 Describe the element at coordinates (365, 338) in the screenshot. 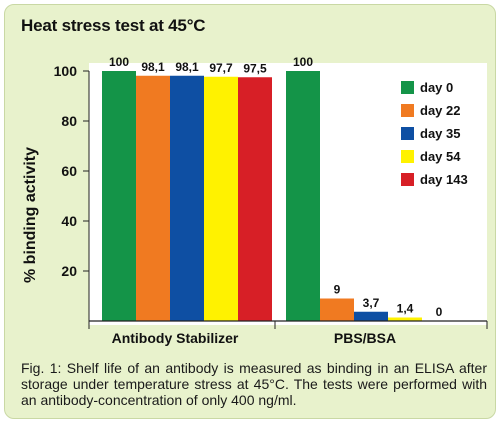

I see `x-category-label: PBS/BSA` at that location.